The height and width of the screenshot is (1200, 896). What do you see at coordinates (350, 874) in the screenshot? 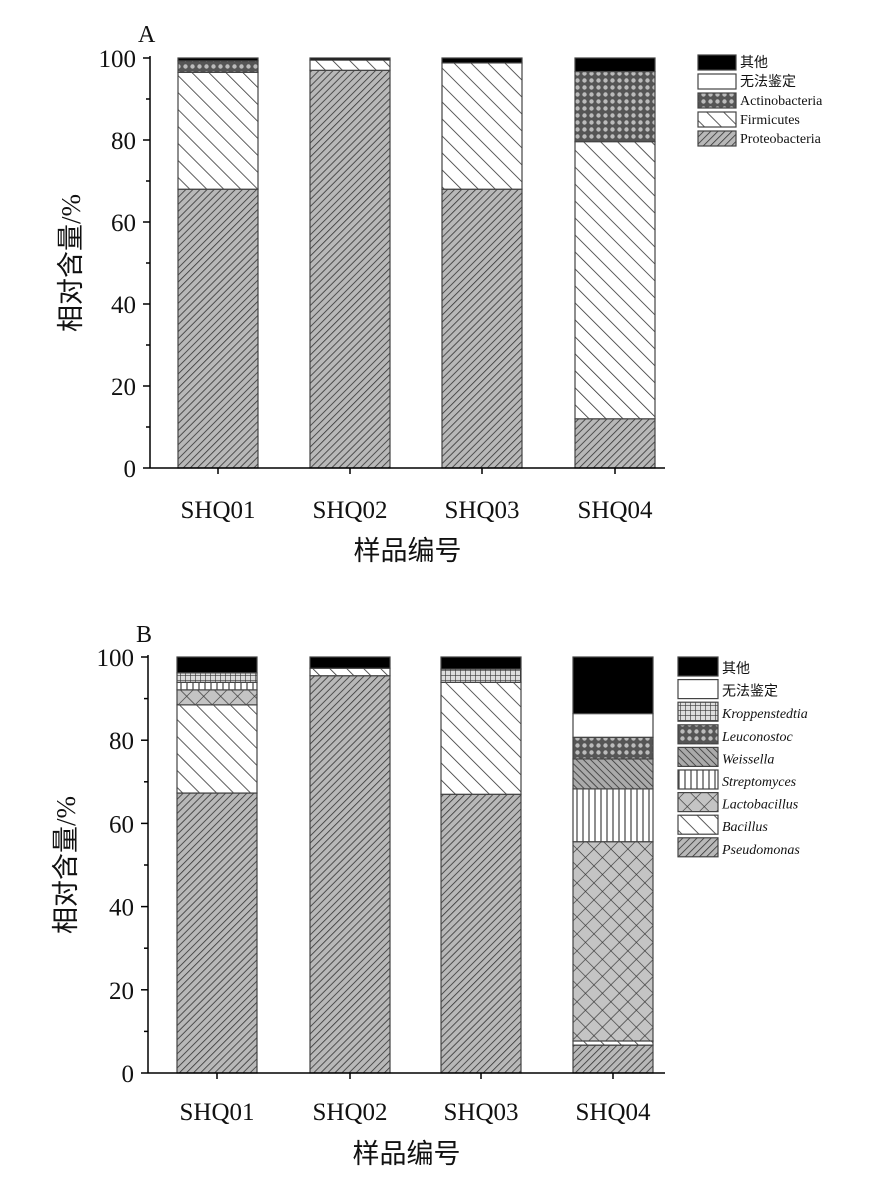
I see `bar-segment-shq02-Pseudomonas` at bounding box center [350, 874].